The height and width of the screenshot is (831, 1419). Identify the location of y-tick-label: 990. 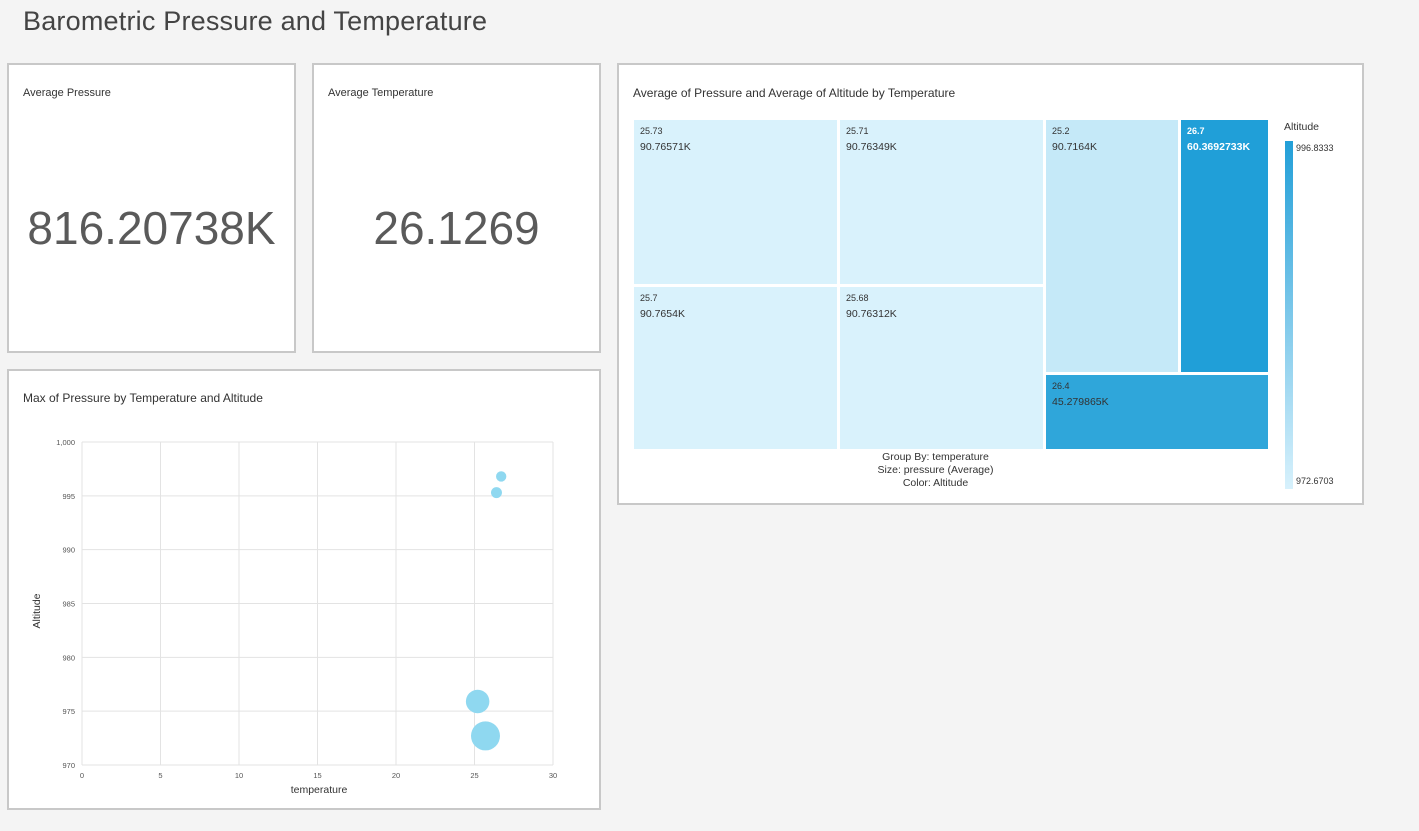
(68, 550).